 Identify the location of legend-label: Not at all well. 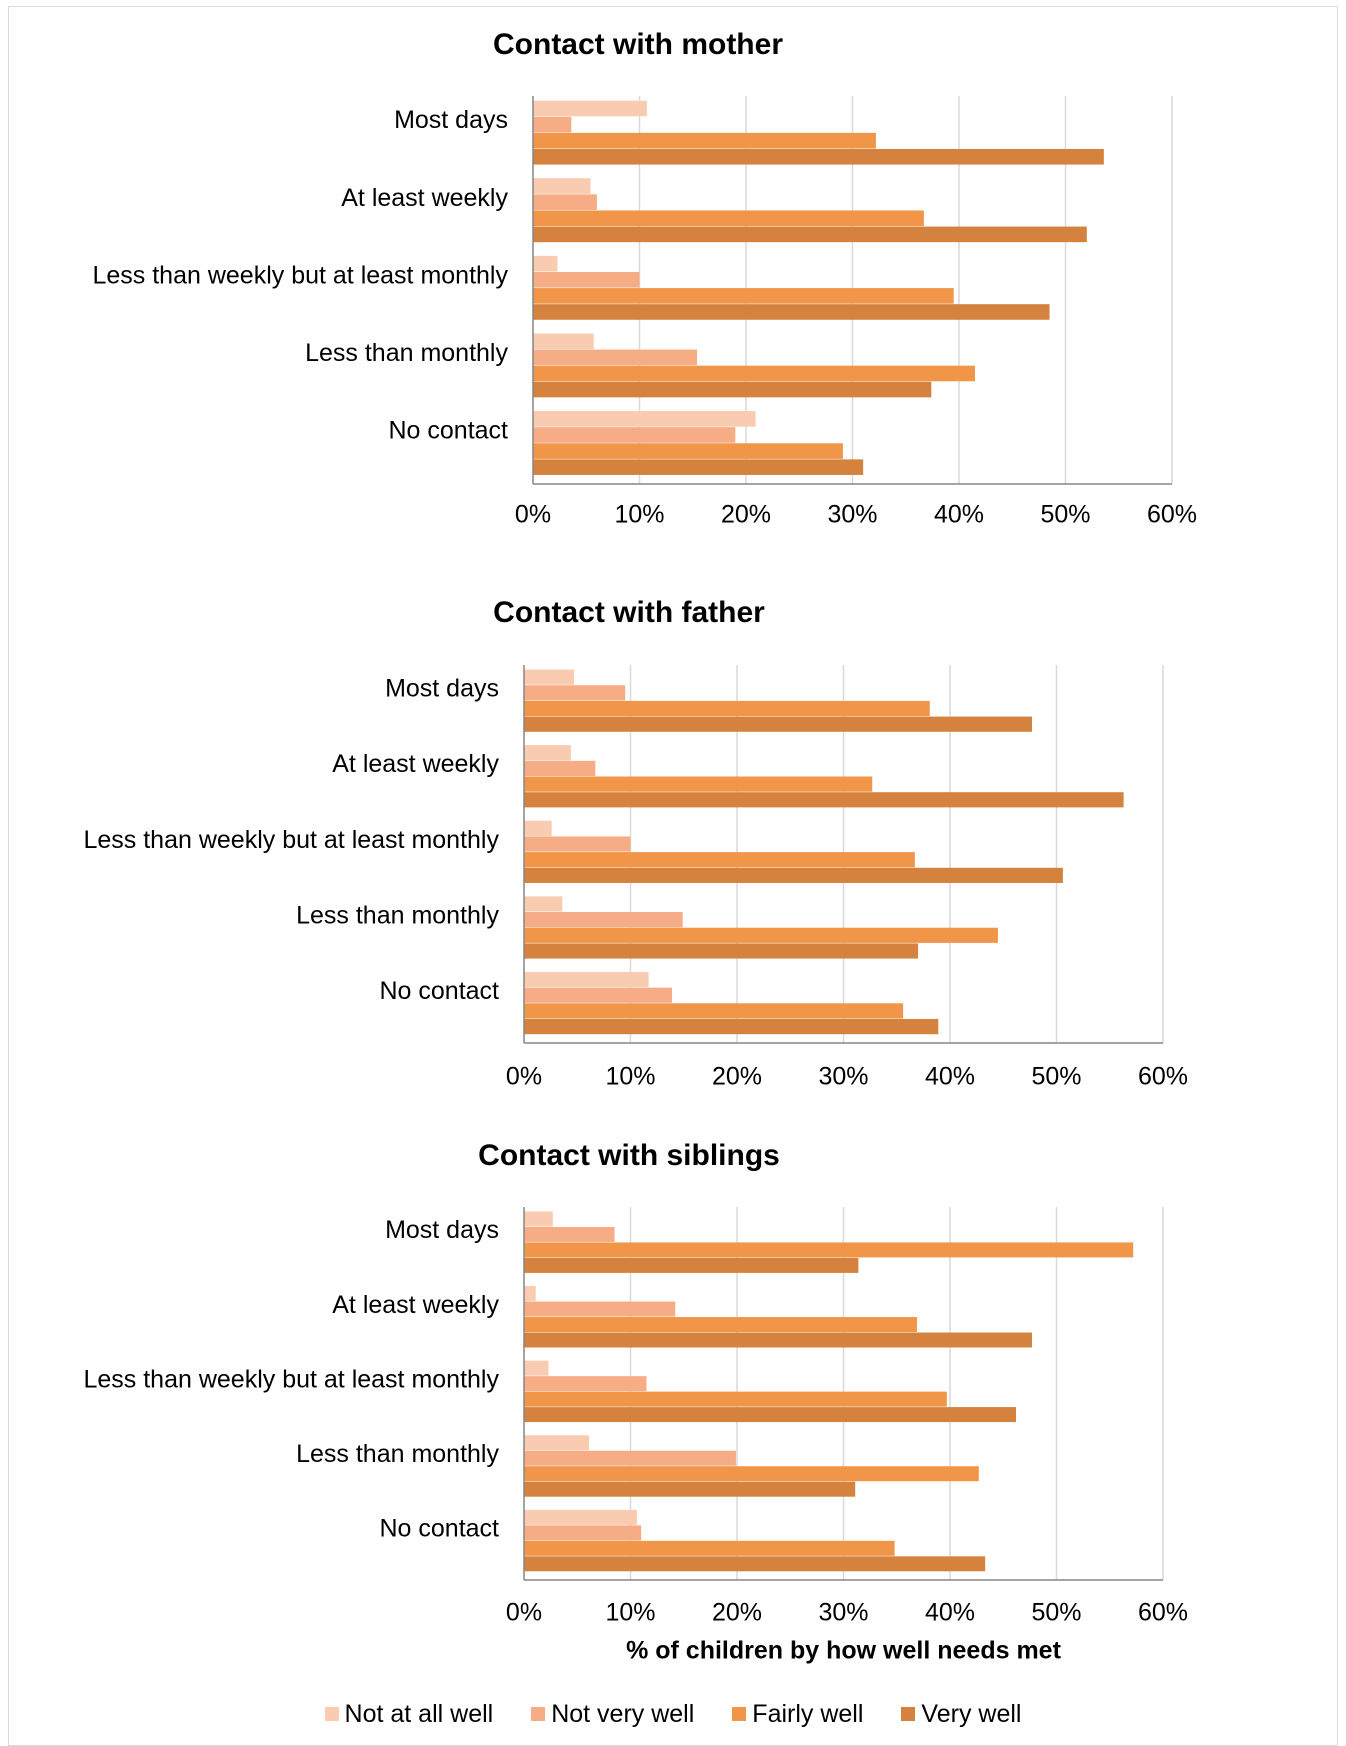
(419, 1713).